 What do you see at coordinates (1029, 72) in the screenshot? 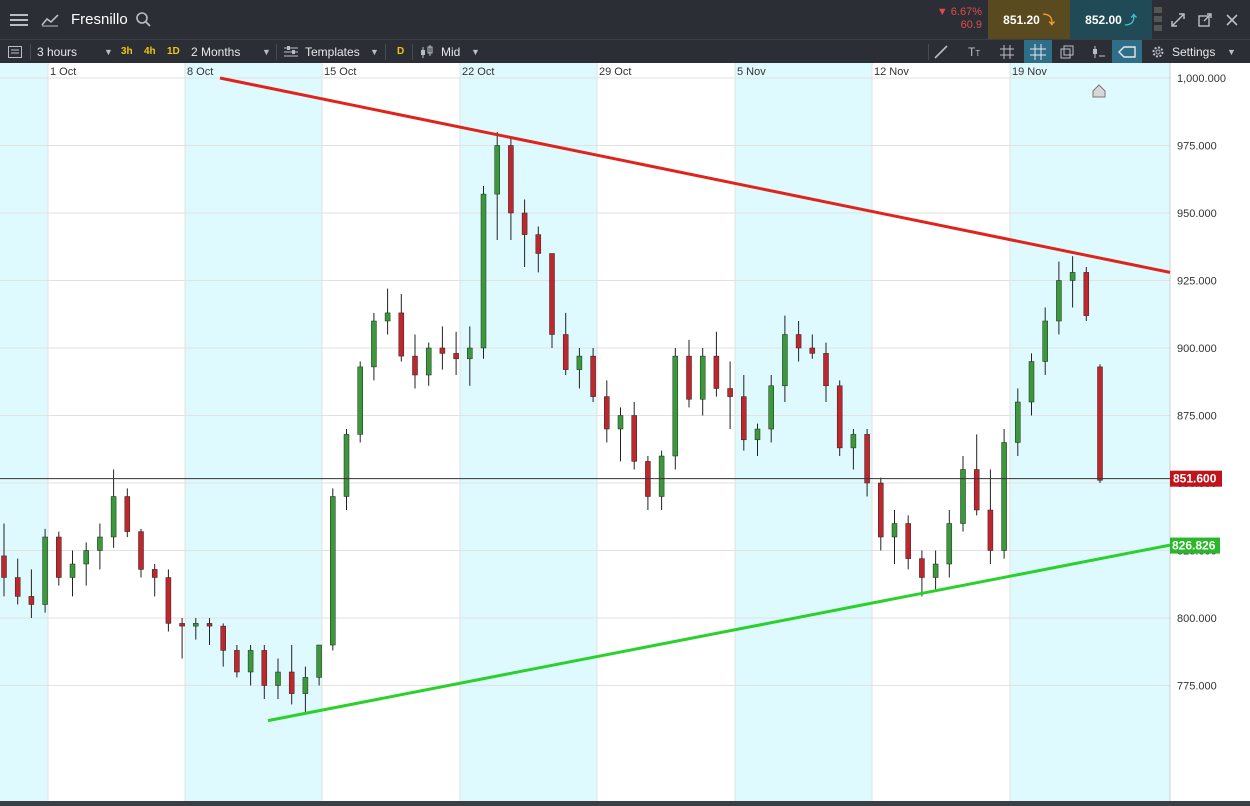
I see `x-tick-label: 19 Nov` at bounding box center [1029, 72].